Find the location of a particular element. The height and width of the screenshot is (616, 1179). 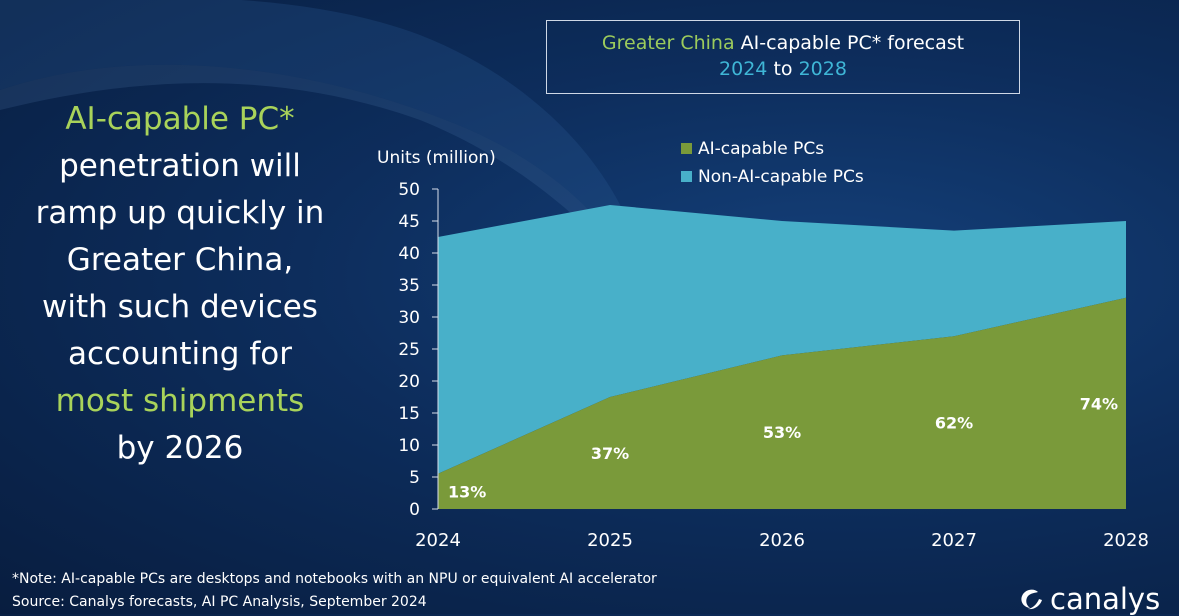

data-label: 62% is located at coordinates (954, 423).